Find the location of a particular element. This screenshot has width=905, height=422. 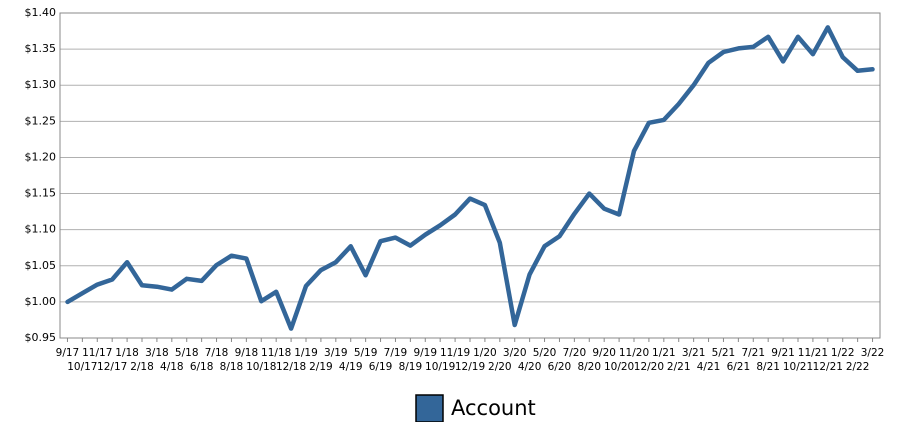

x-tick-label: 1/19 is located at coordinates (306, 353).